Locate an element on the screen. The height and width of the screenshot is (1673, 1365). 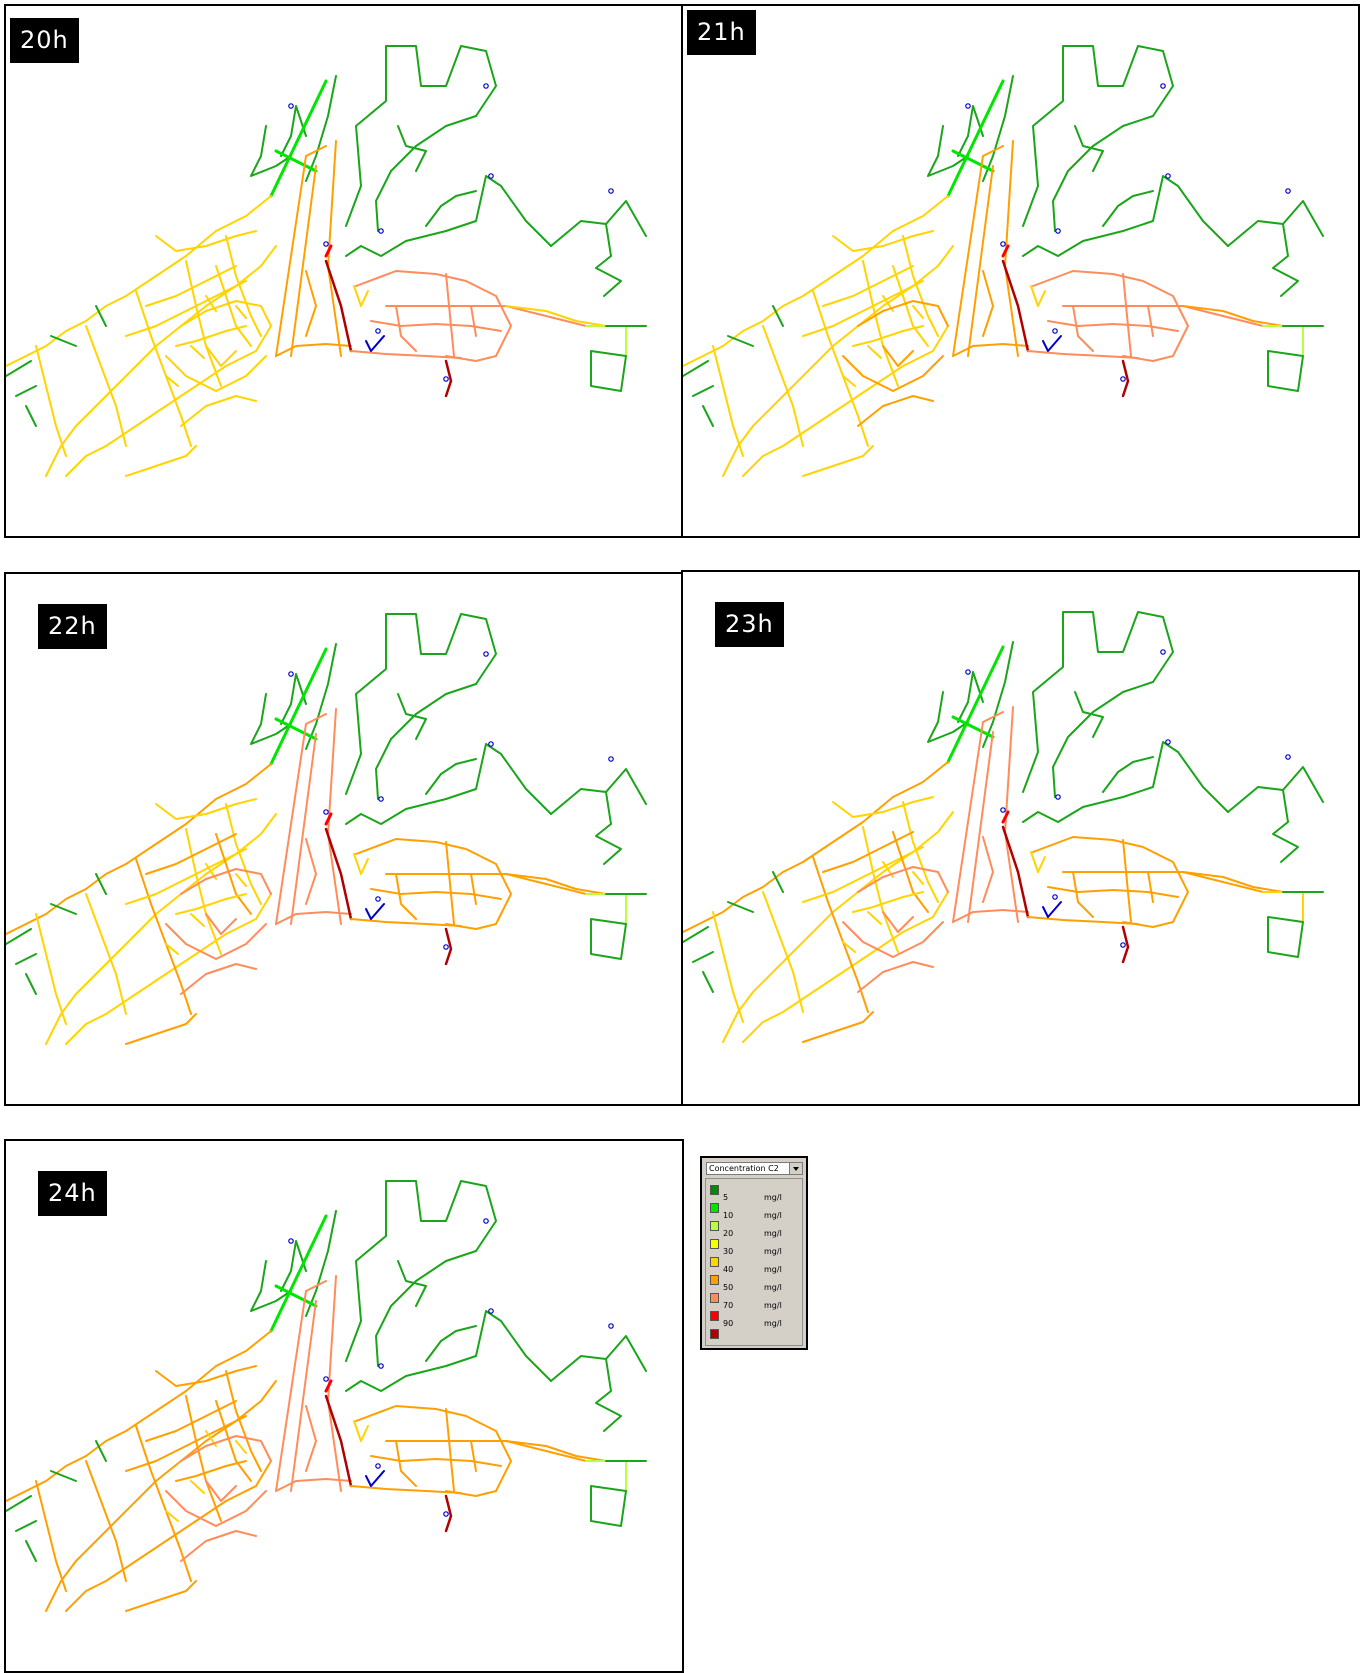
legend-value: 30 is located at coordinates (728, 1251).